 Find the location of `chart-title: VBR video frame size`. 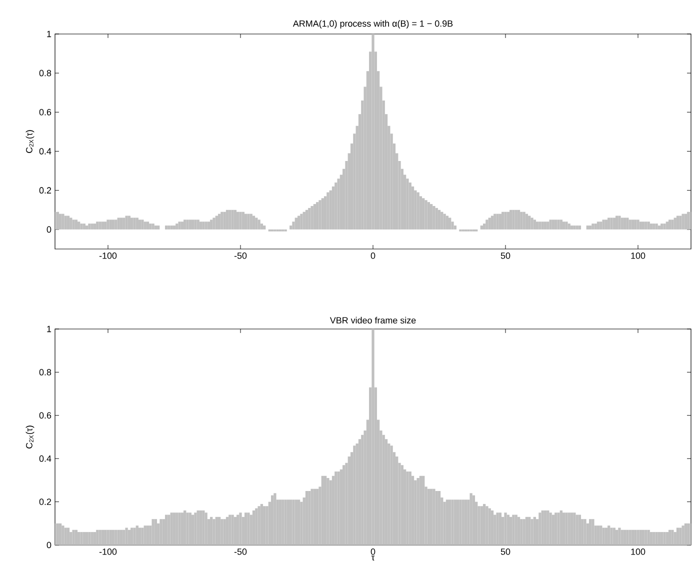

chart-title: VBR video frame size is located at coordinates (373, 320).